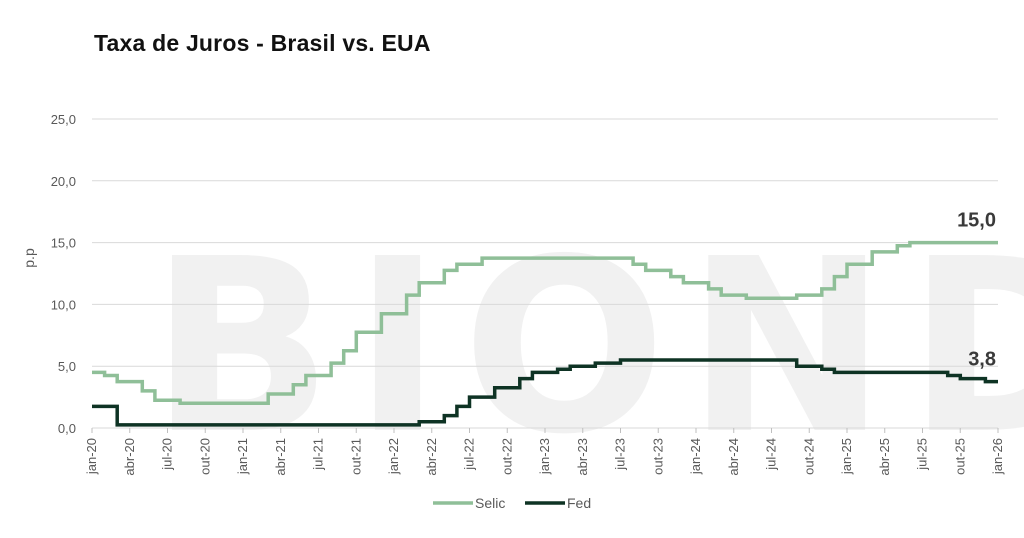  I want to click on end-label-selic: 15,0, so click(976, 221).